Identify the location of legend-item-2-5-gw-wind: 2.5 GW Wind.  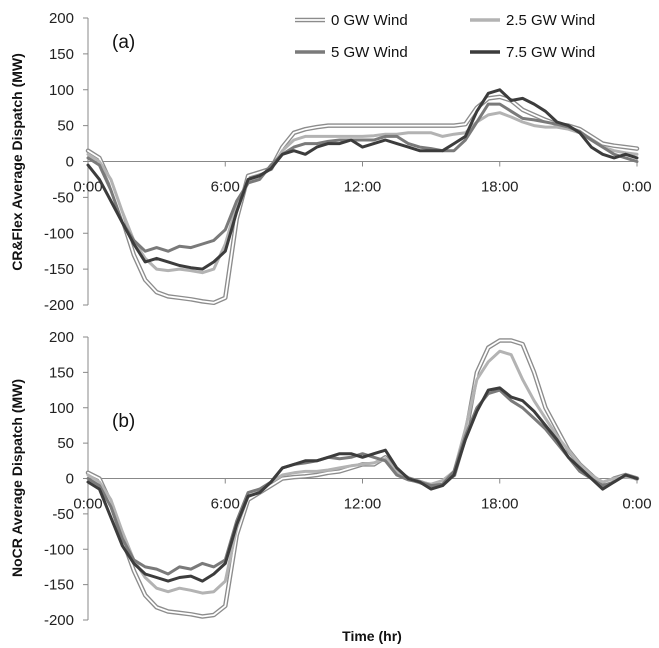
(532, 20).